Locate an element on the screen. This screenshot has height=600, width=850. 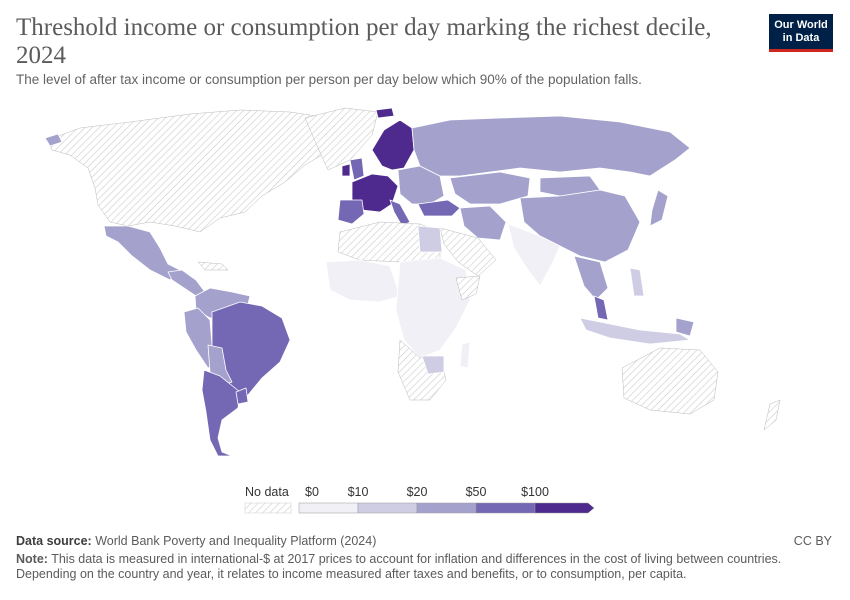
region-central-america is located at coordinates (186, 283).